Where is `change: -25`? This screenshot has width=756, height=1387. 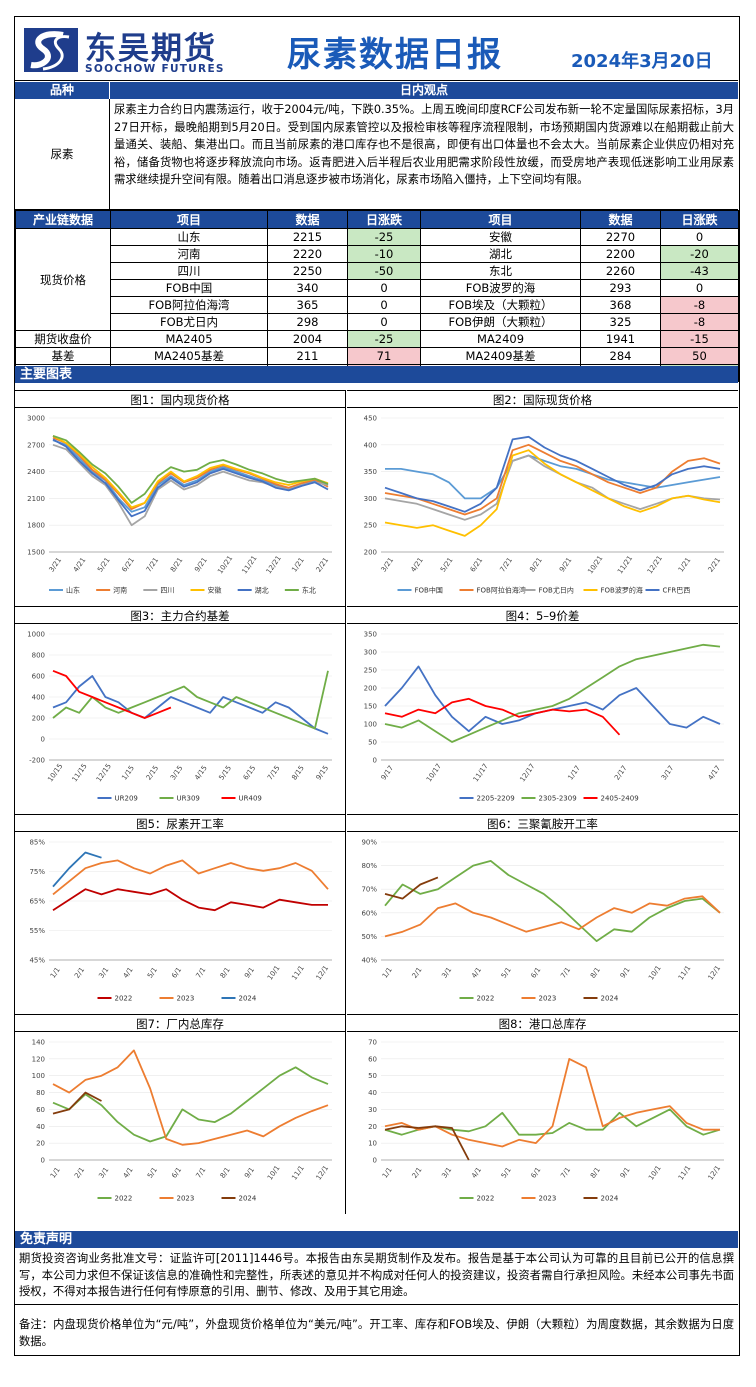 change: -25 is located at coordinates (384, 237).